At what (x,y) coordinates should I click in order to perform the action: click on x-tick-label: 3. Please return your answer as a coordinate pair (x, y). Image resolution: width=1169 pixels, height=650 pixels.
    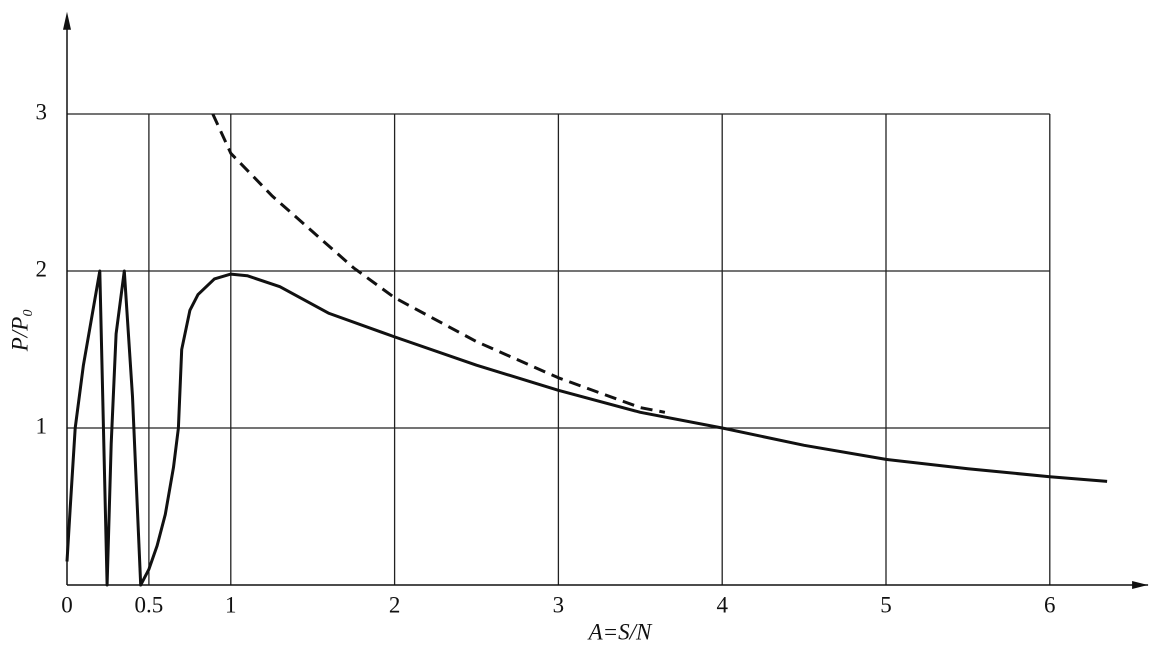
    Looking at the image, I should click on (559, 604).